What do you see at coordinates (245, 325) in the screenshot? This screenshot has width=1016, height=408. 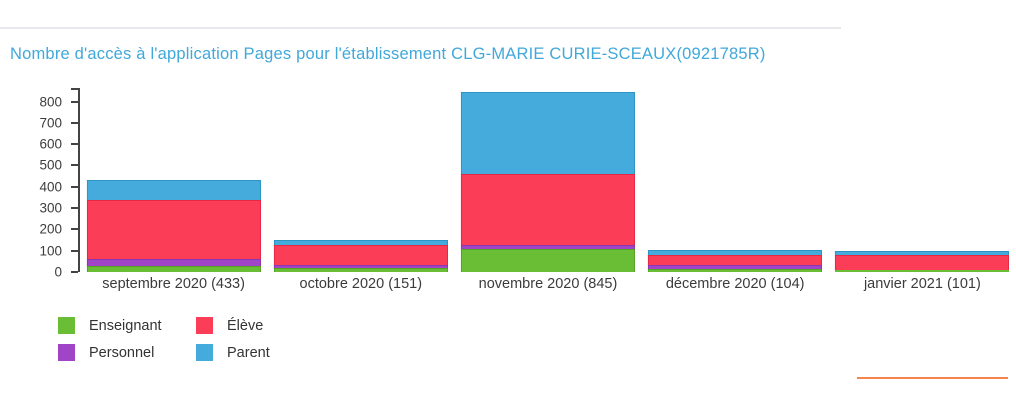 I see `legend-label: Élève` at bounding box center [245, 325].